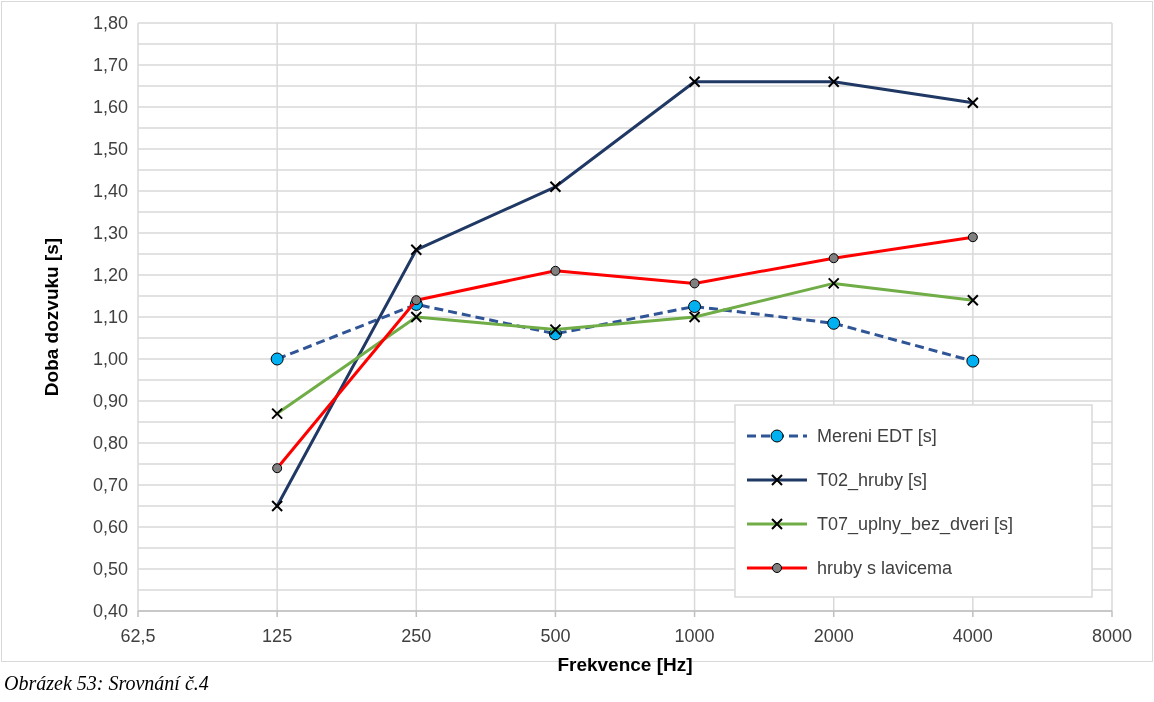 The height and width of the screenshot is (702, 1154). What do you see at coordinates (833, 636) in the screenshot?
I see `x-tick-label: 2000` at bounding box center [833, 636].